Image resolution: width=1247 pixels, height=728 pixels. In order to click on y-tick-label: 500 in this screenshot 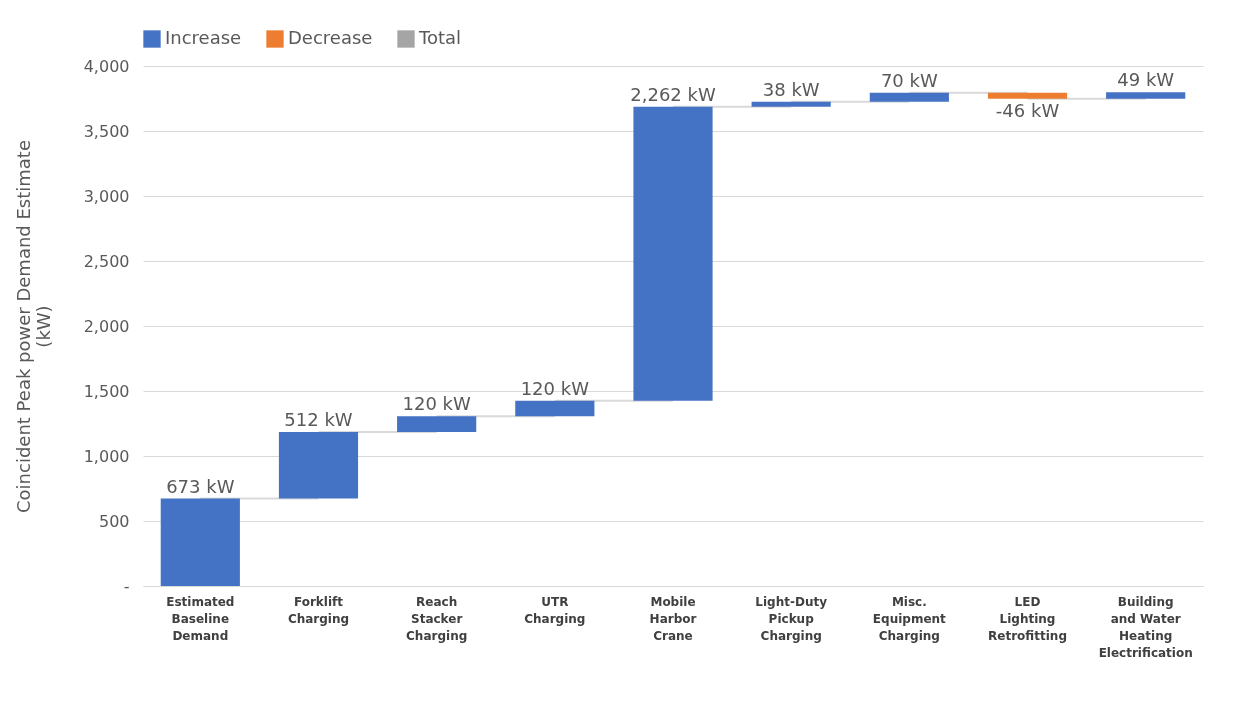, I will do `click(114, 521)`.